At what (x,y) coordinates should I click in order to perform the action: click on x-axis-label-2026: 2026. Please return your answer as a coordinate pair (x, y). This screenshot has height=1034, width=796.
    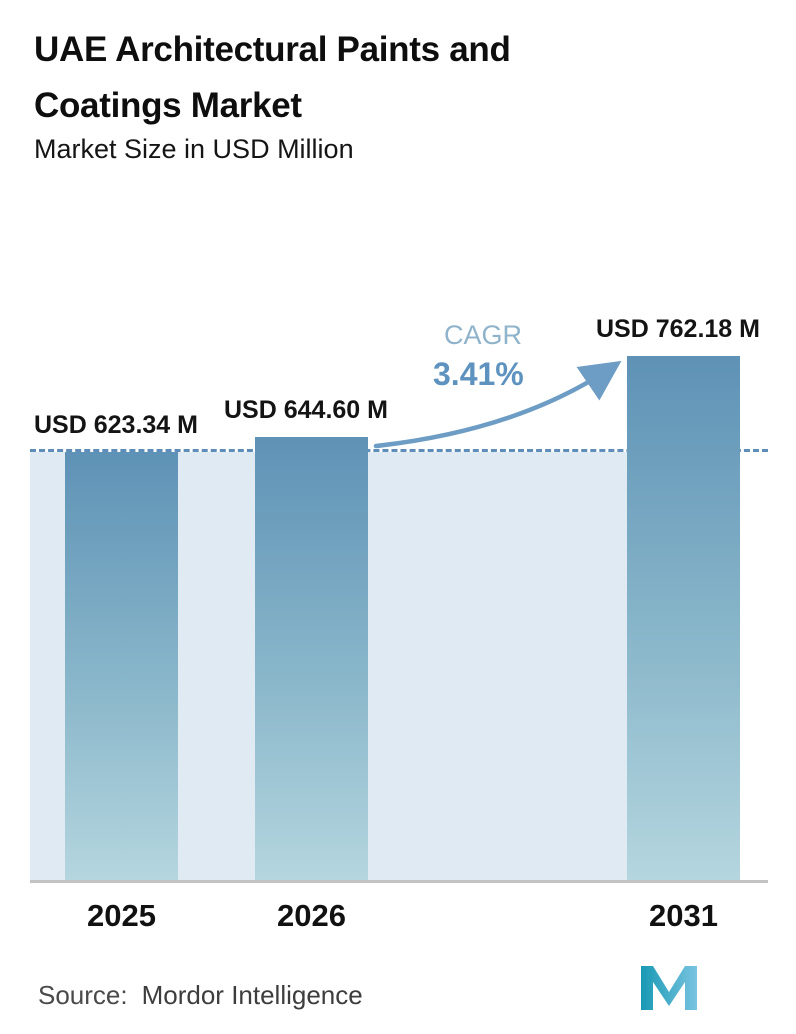
    Looking at the image, I should click on (311, 915).